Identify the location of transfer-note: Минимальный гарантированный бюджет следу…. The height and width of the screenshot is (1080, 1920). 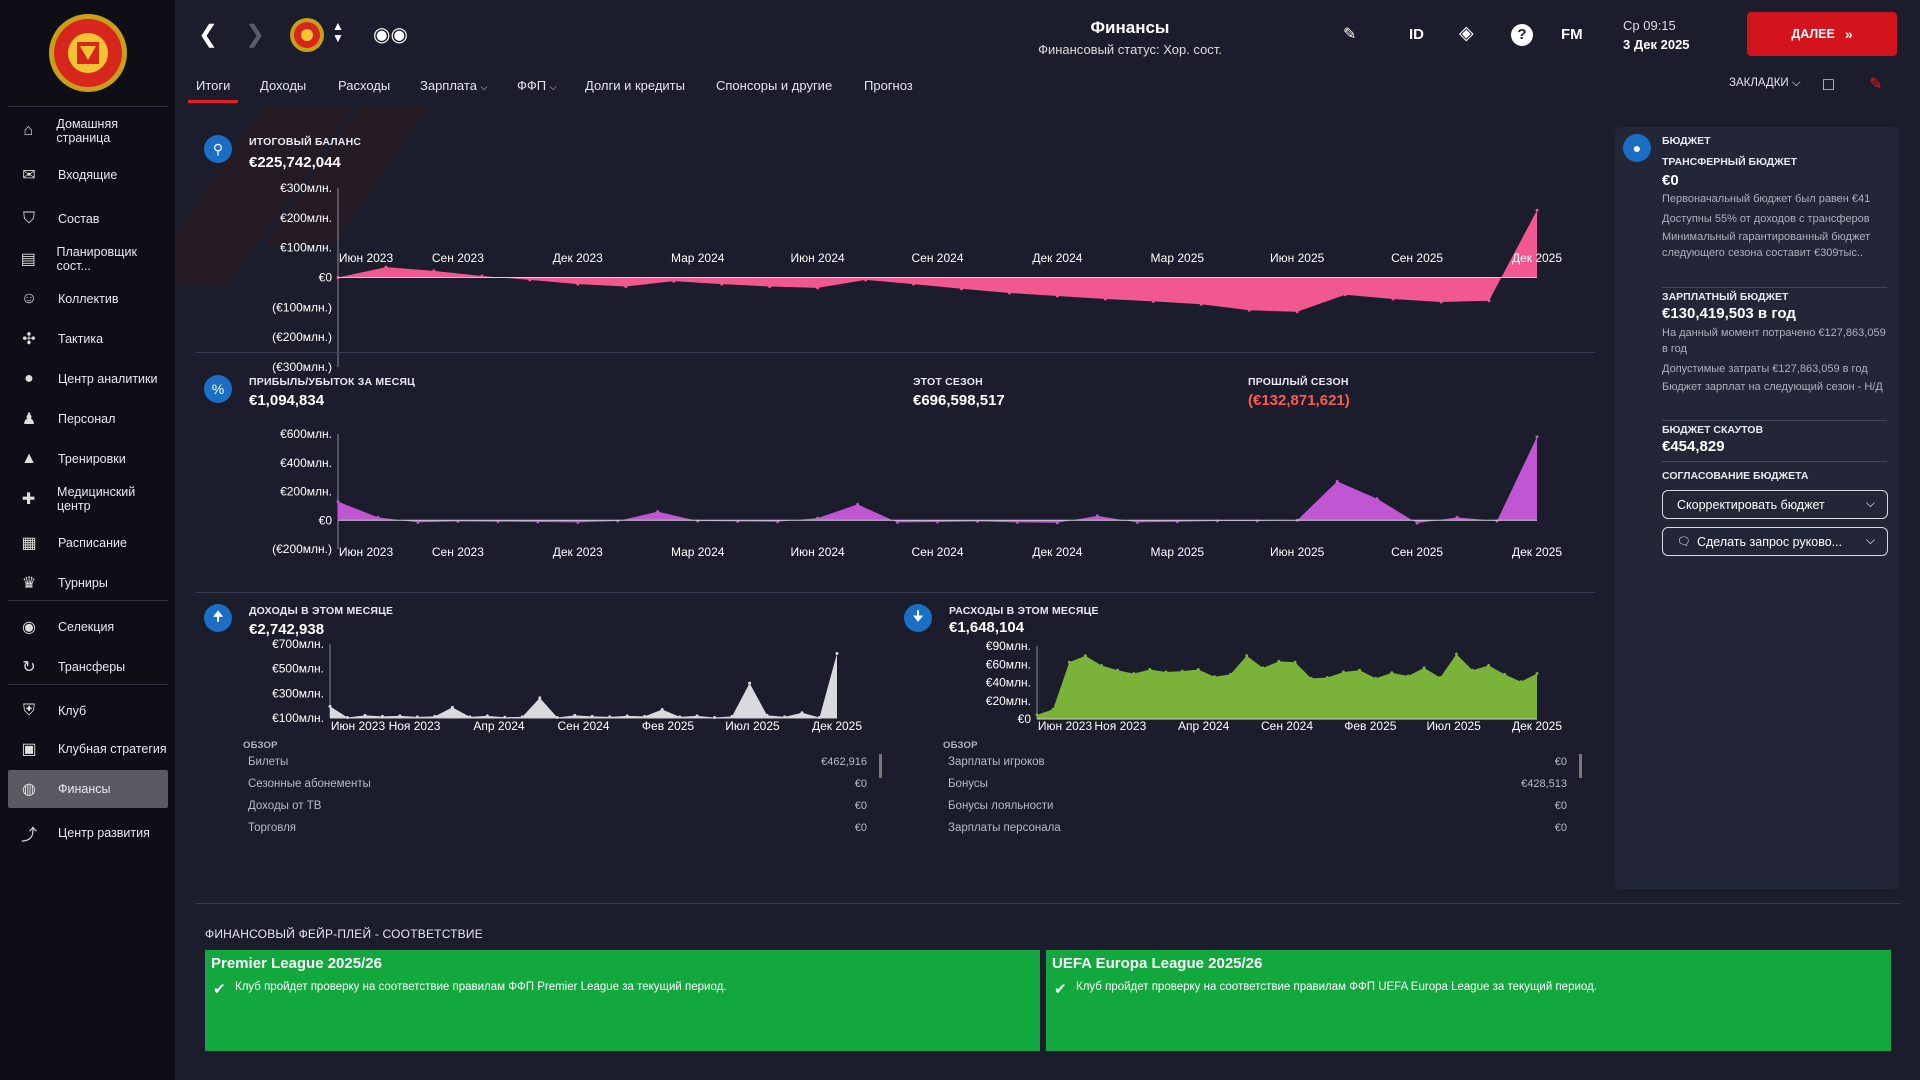
(1766, 245).